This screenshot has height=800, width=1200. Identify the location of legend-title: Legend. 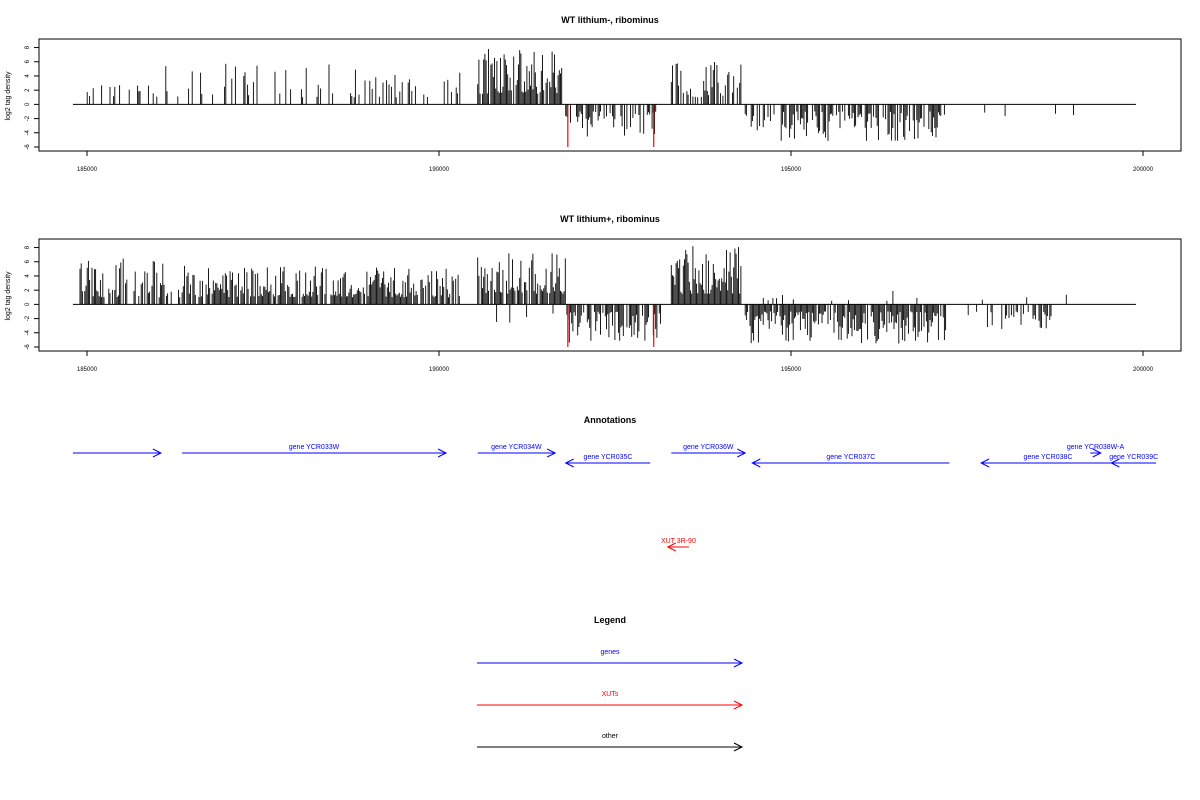
(610, 620).